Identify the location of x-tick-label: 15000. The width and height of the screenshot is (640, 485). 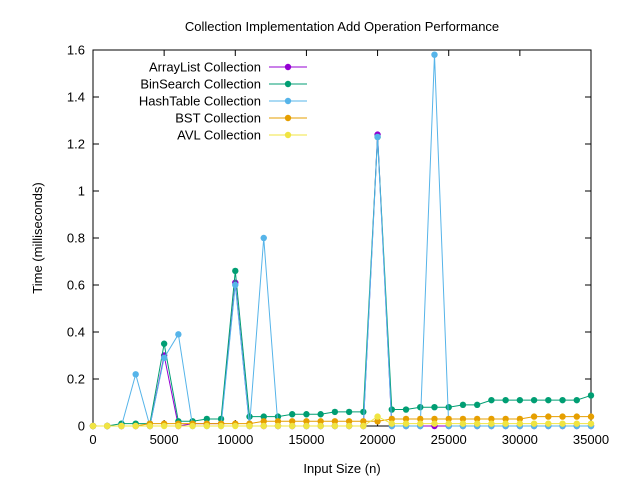
(306, 439).